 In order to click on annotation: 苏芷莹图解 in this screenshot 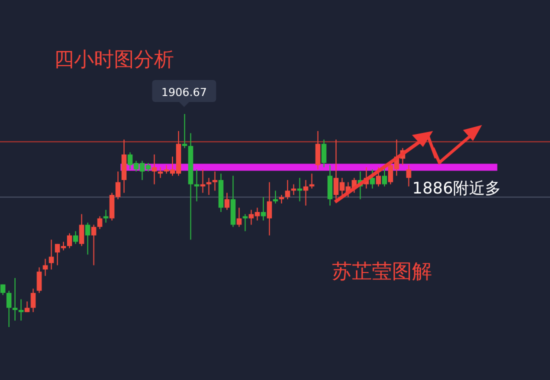, I will do `click(382, 271)`.